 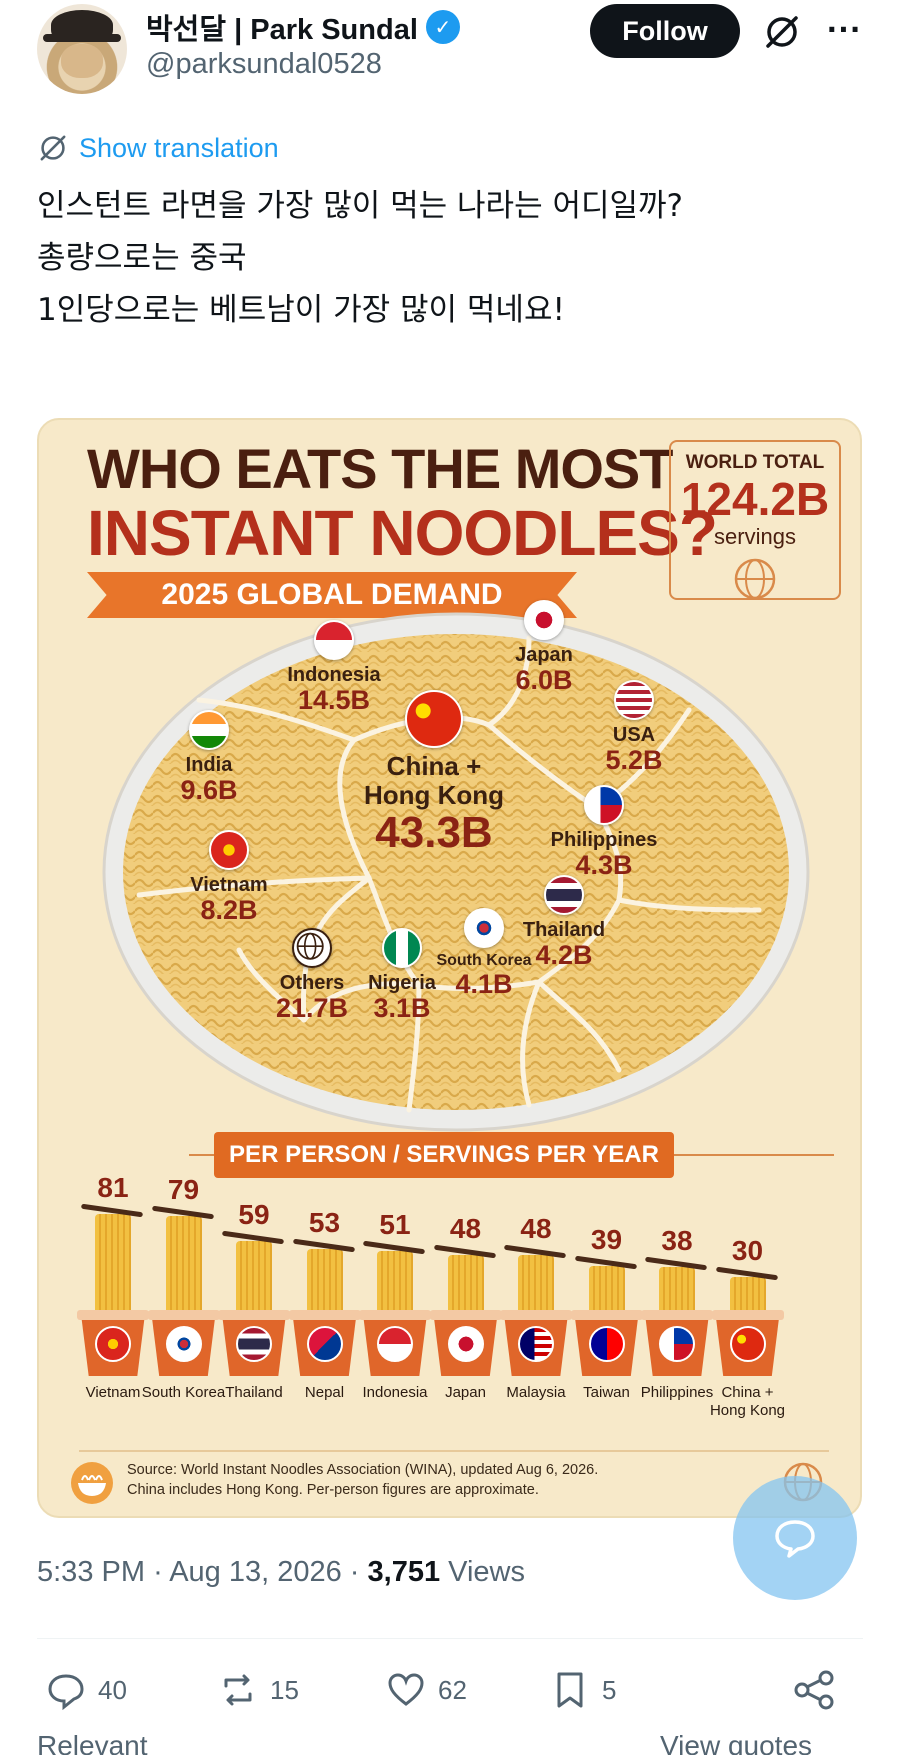 I want to click on share-button, so click(x=814, y=1690).